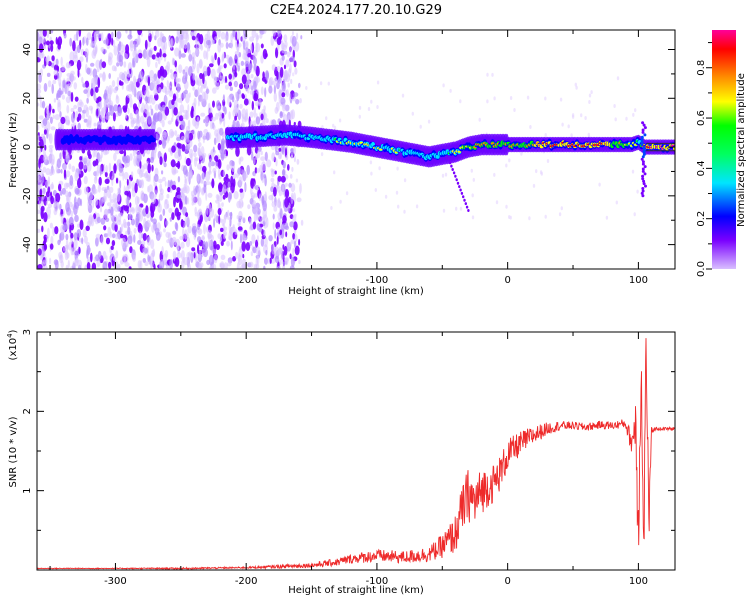 Image resolution: width=750 pixels, height=600 pixels. Describe the element at coordinates (13, 349) in the screenshot. I see `snr-exponent-base: (x10` at that location.